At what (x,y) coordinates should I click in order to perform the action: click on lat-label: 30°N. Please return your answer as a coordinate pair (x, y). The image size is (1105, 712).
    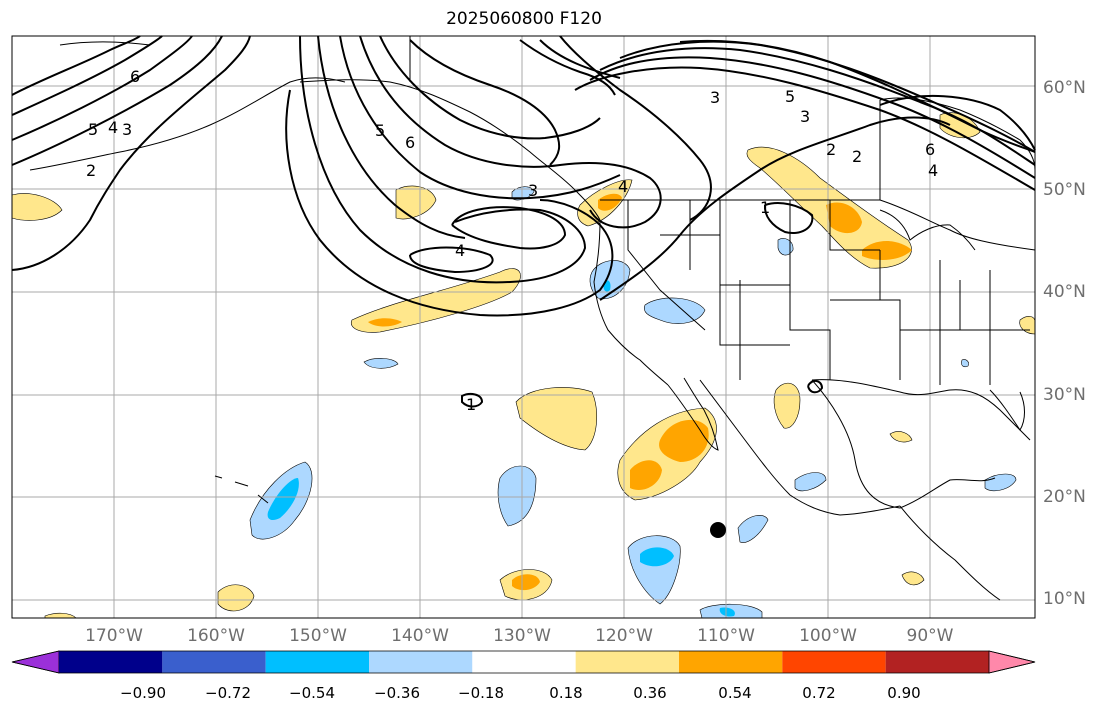
    Looking at the image, I should click on (1064, 395).